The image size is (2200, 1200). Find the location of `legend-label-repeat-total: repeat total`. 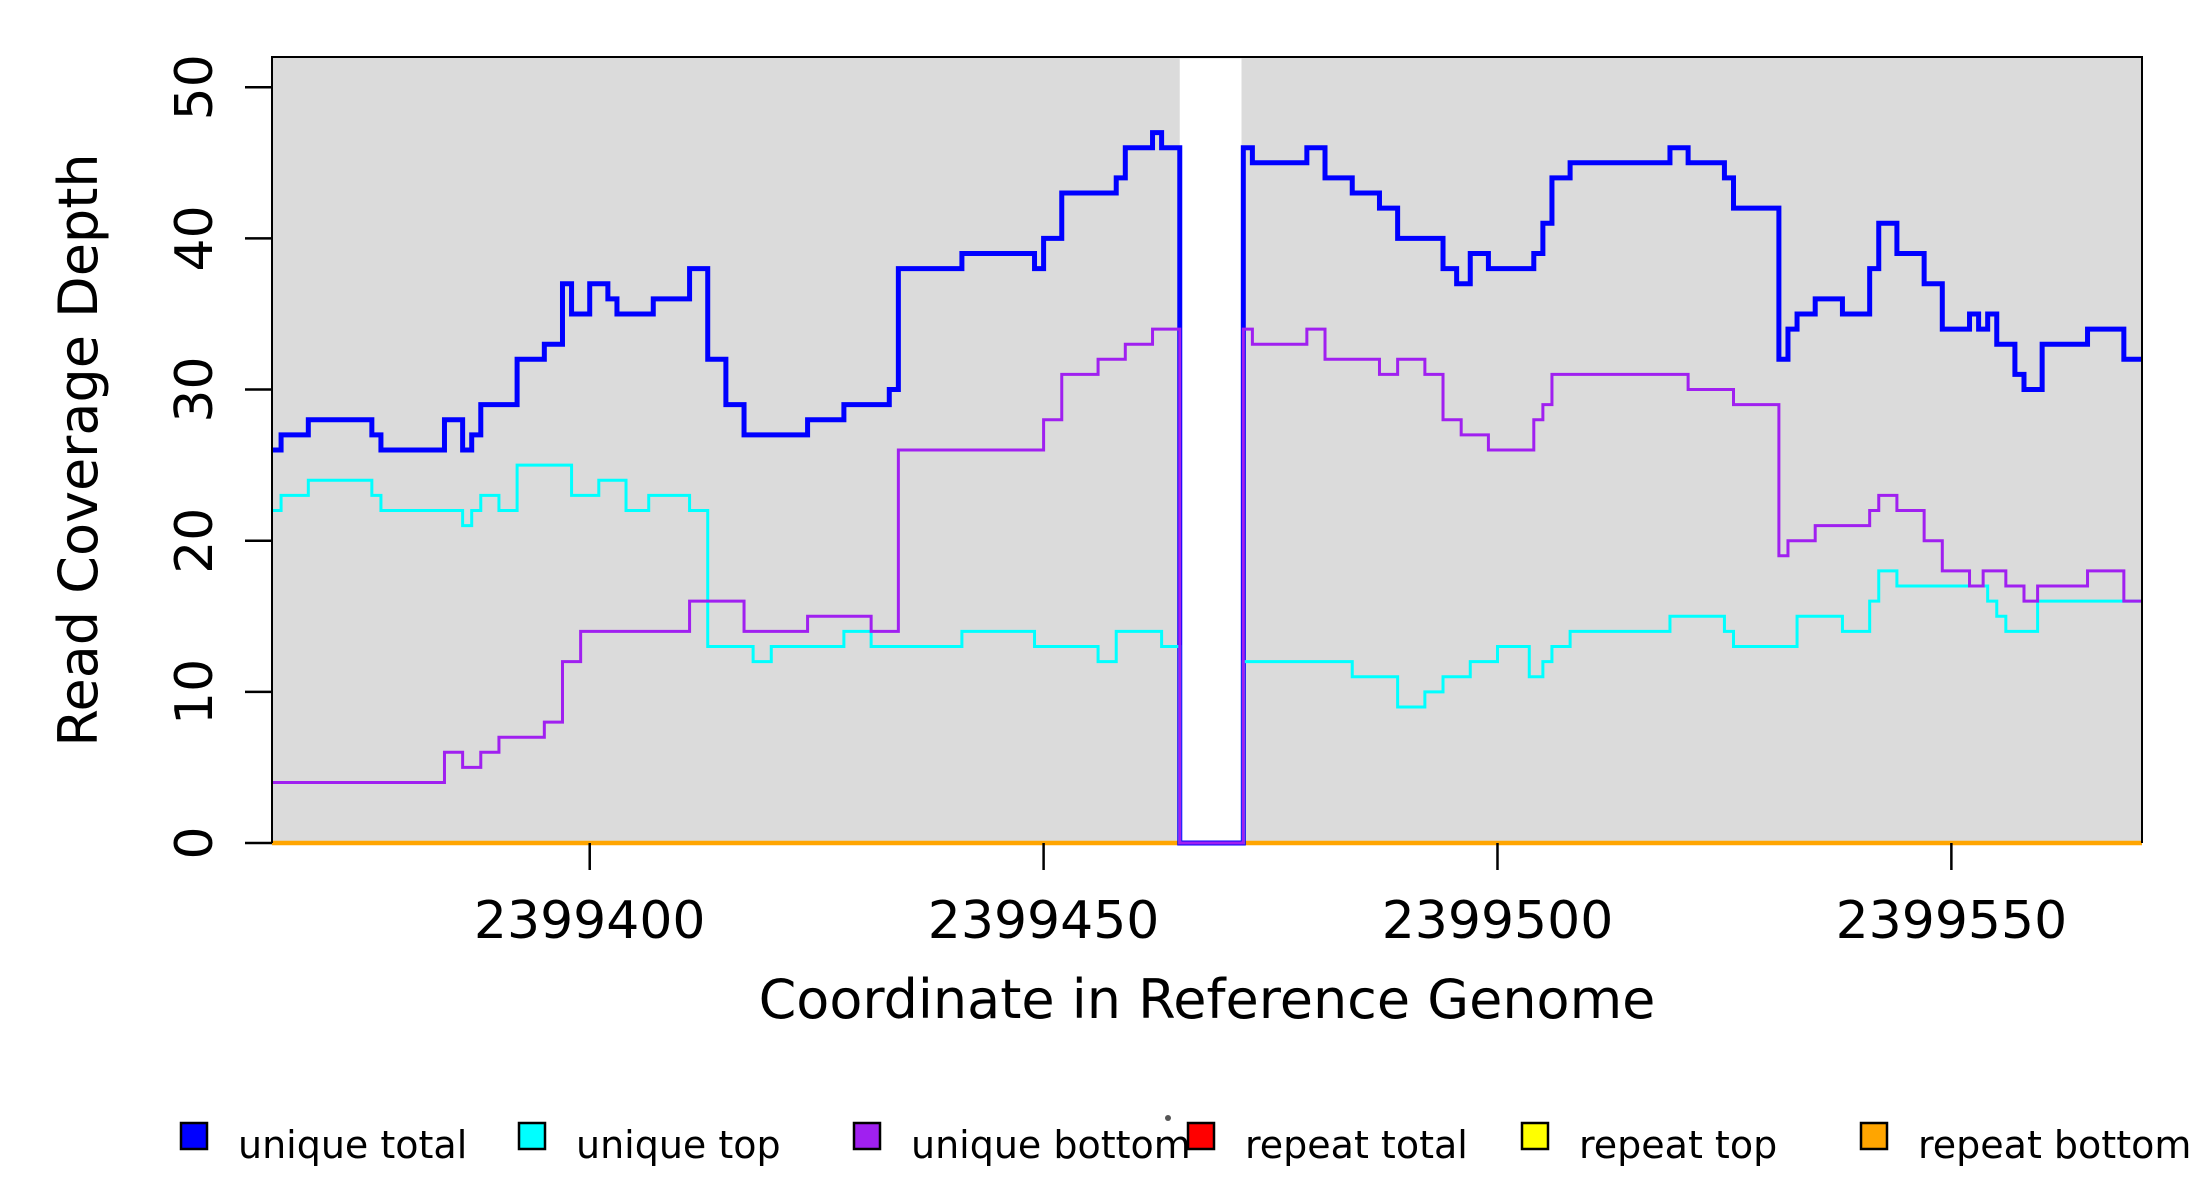

legend-label-repeat-total: repeat total is located at coordinates (1356, 1145).